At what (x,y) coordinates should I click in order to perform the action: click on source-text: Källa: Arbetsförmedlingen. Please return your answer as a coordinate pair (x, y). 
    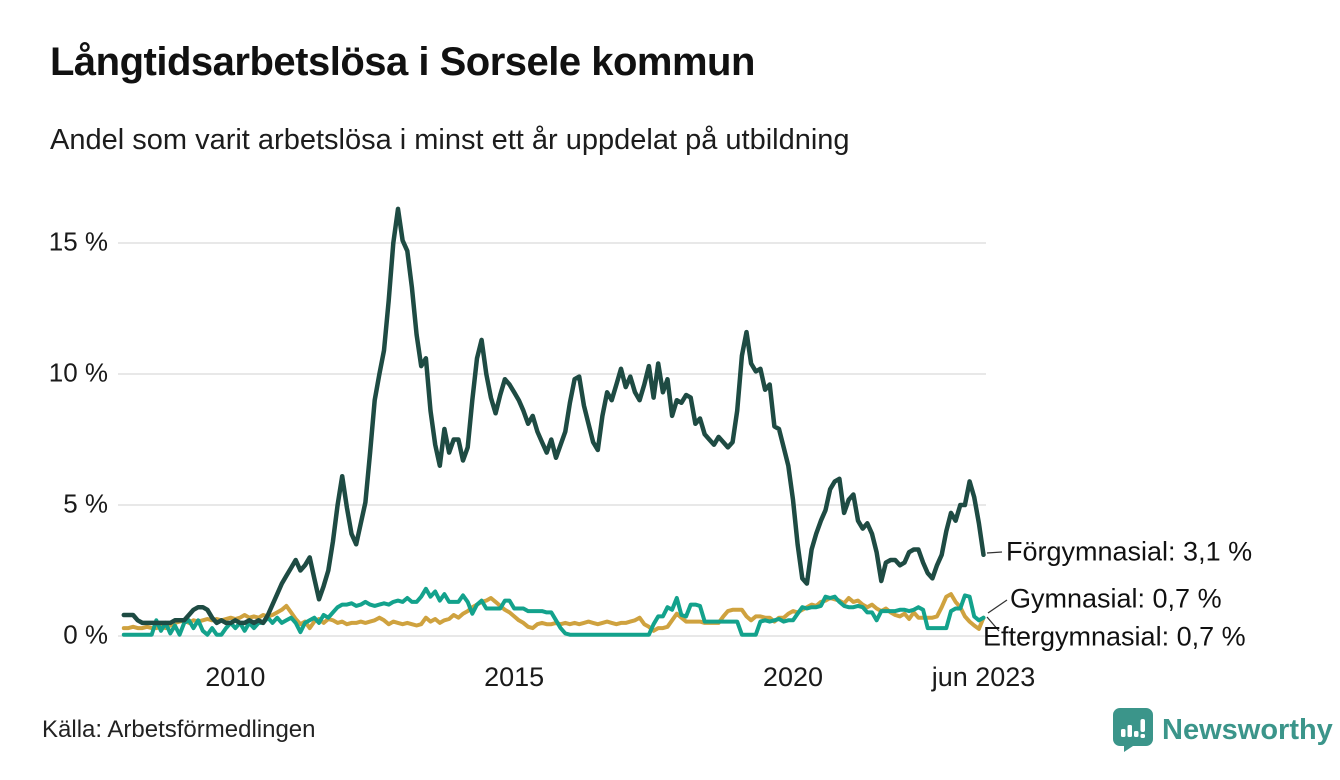
    Looking at the image, I should click on (179, 729).